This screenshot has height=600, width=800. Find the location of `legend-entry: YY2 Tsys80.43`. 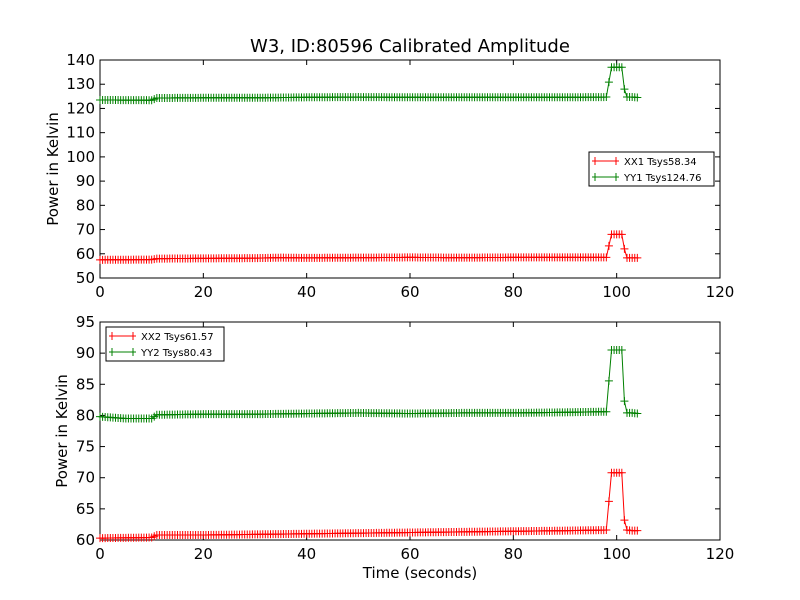

legend-entry: YY2 Tsys80.43 is located at coordinates (176, 353).